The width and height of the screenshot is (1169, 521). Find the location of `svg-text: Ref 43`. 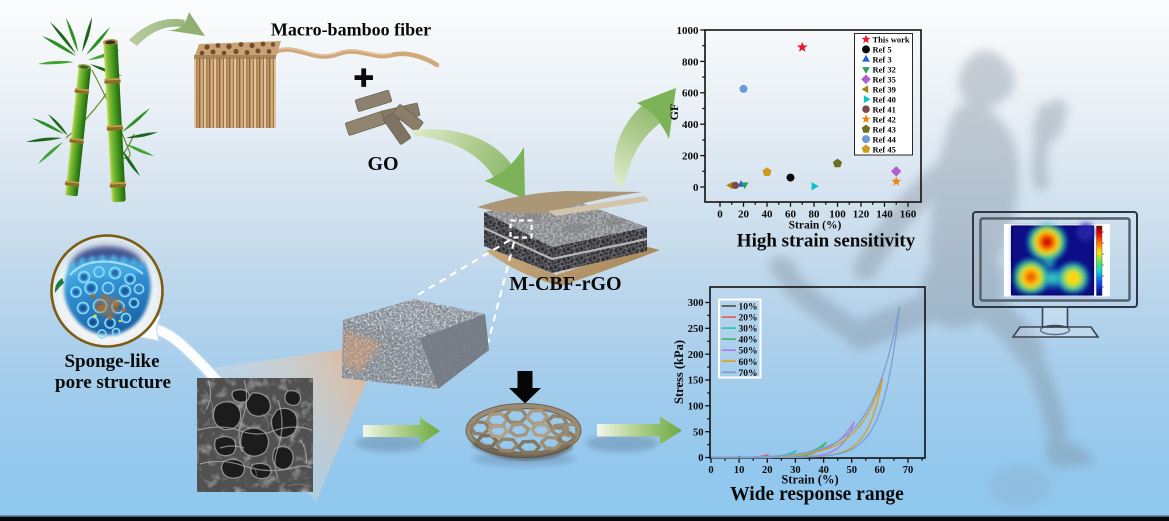

svg-text: Ref 43 is located at coordinates (884, 129).